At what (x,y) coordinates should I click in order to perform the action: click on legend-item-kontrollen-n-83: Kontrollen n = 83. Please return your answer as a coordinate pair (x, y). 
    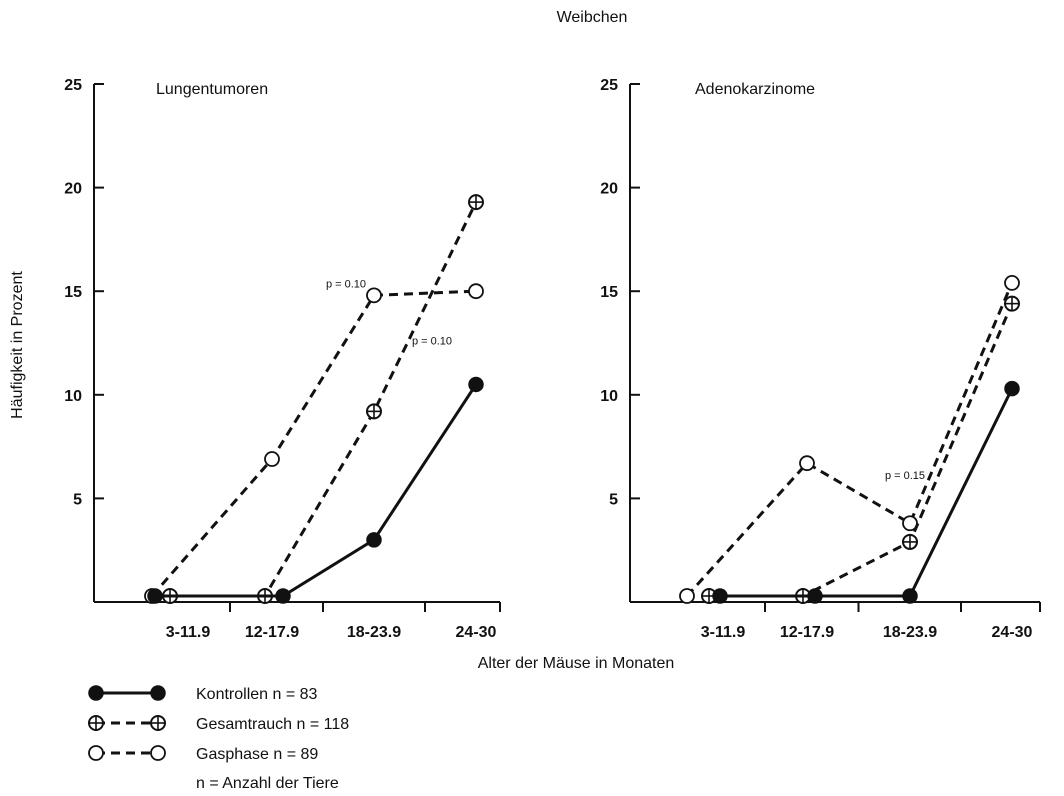
    Looking at the image, I should click on (203, 694).